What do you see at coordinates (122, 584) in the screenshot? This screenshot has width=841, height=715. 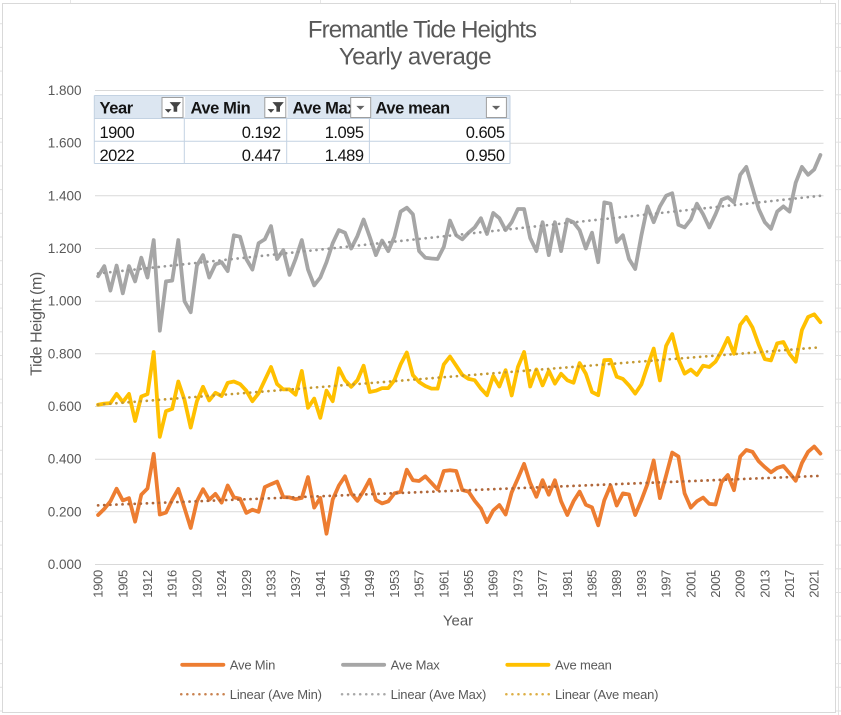 I see `svg-text: 1905` at bounding box center [122, 584].